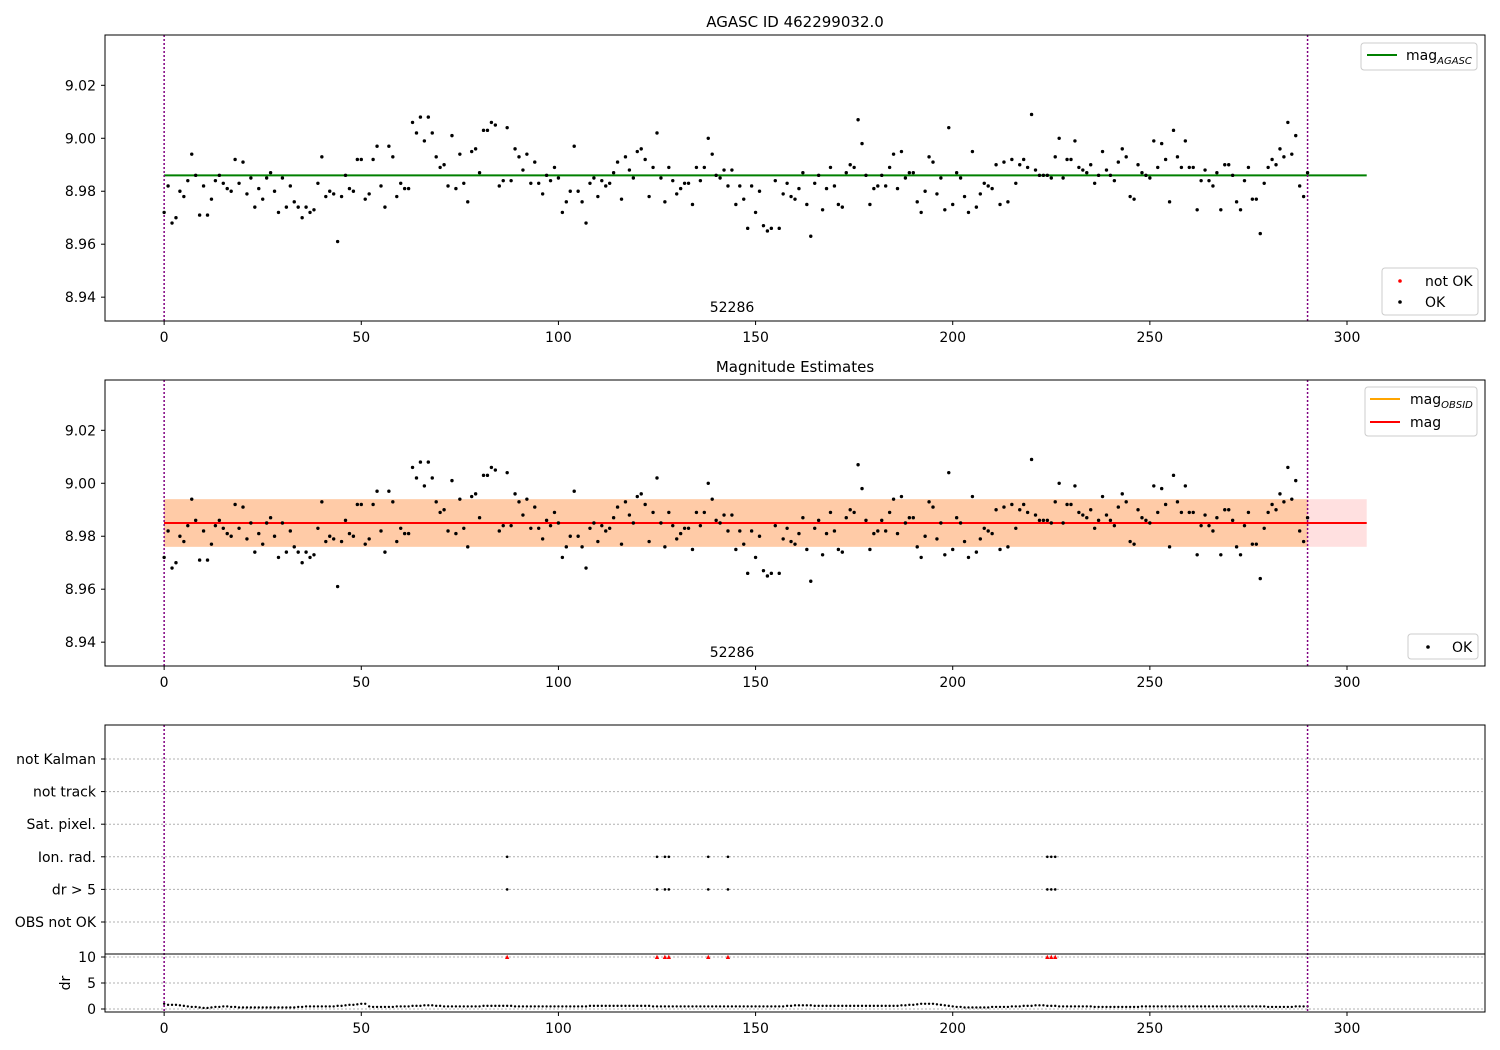 The height and width of the screenshot is (1050, 1500). Describe the element at coordinates (1419, 56) in the screenshot. I see `panel-agasc-legend-lines: magAGASC` at that location.